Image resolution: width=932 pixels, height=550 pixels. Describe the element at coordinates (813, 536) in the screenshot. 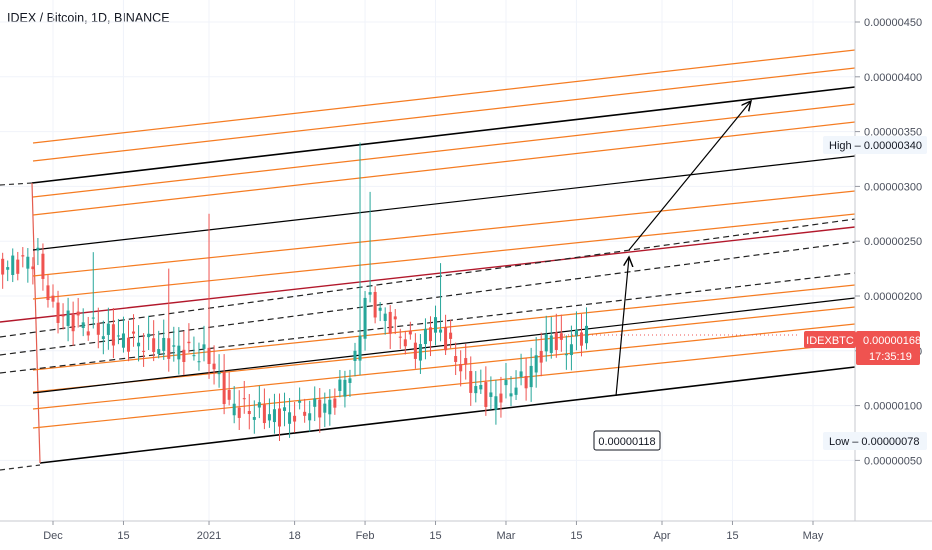

I see `x-tick-label: May` at that location.